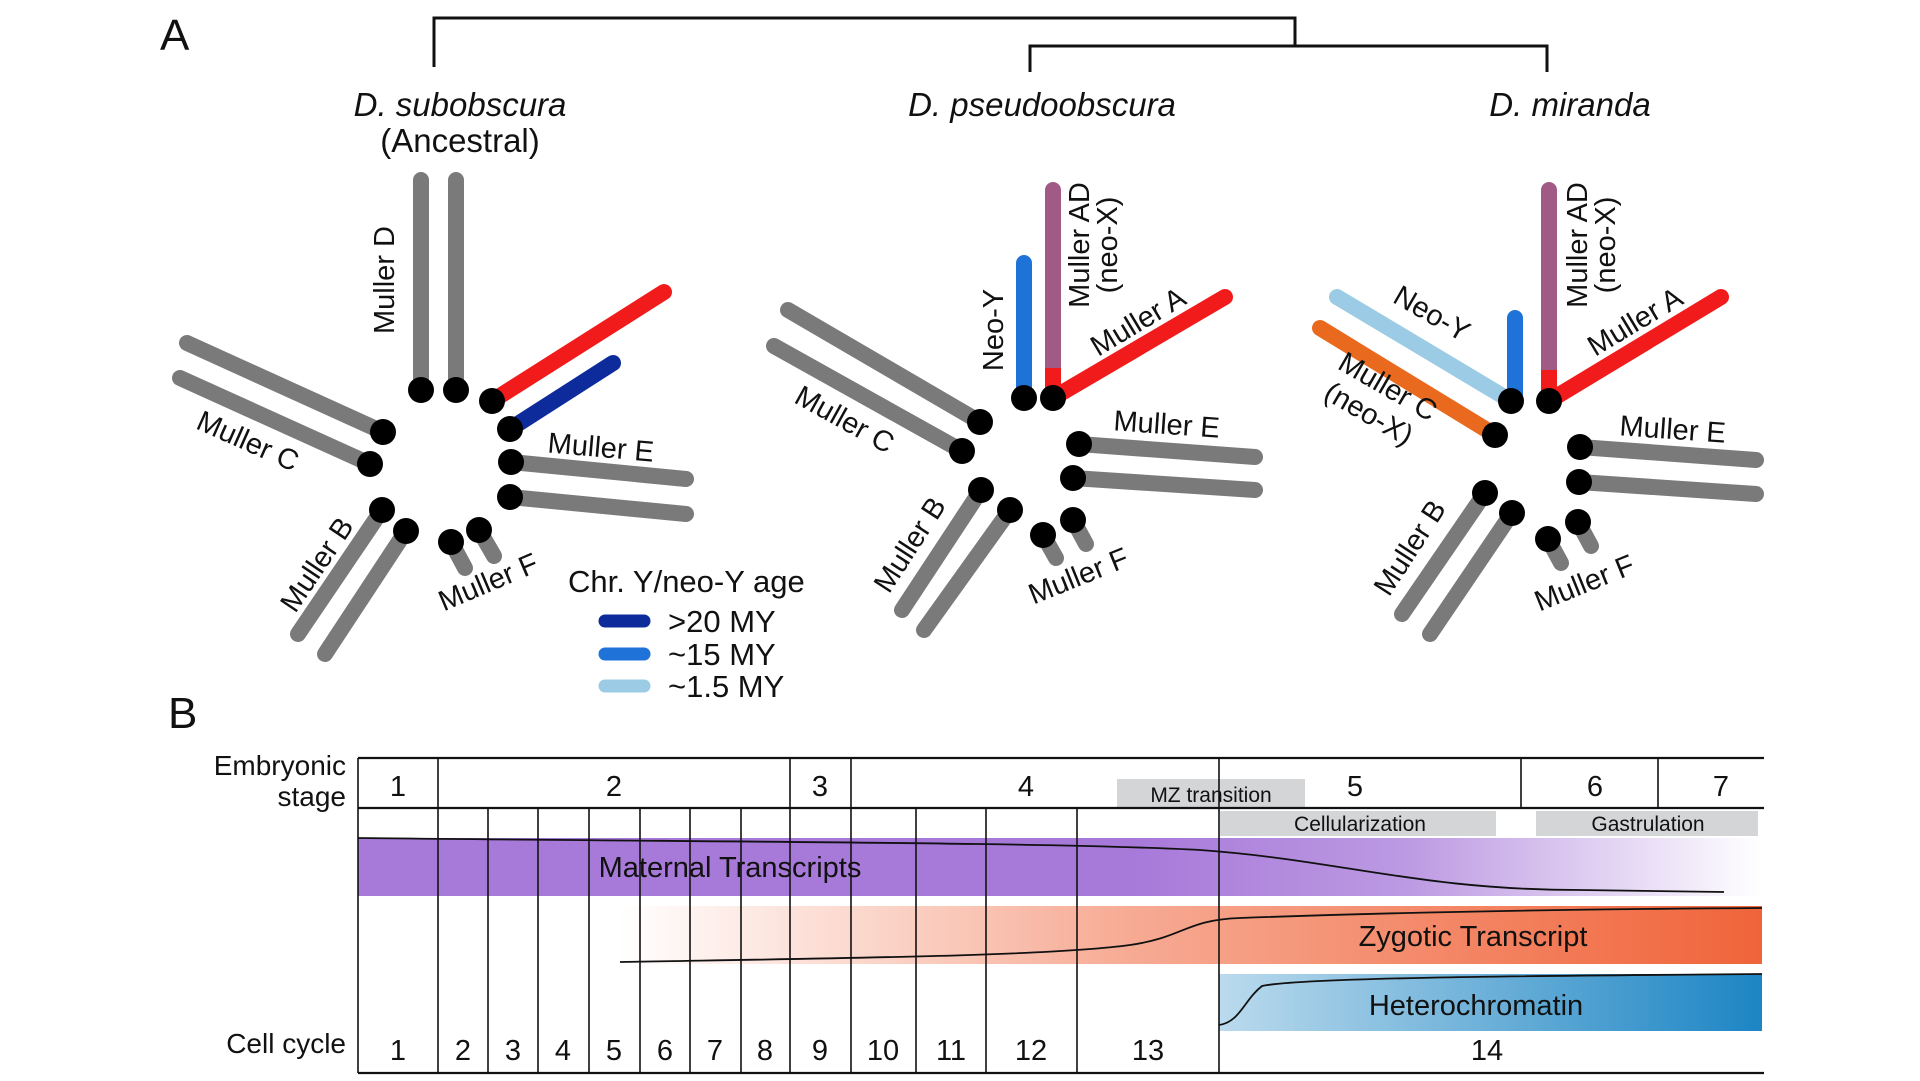 This screenshot has height=1081, width=1920. What do you see at coordinates (563, 1051) in the screenshot?
I see `cell-cycle-number: 4` at bounding box center [563, 1051].